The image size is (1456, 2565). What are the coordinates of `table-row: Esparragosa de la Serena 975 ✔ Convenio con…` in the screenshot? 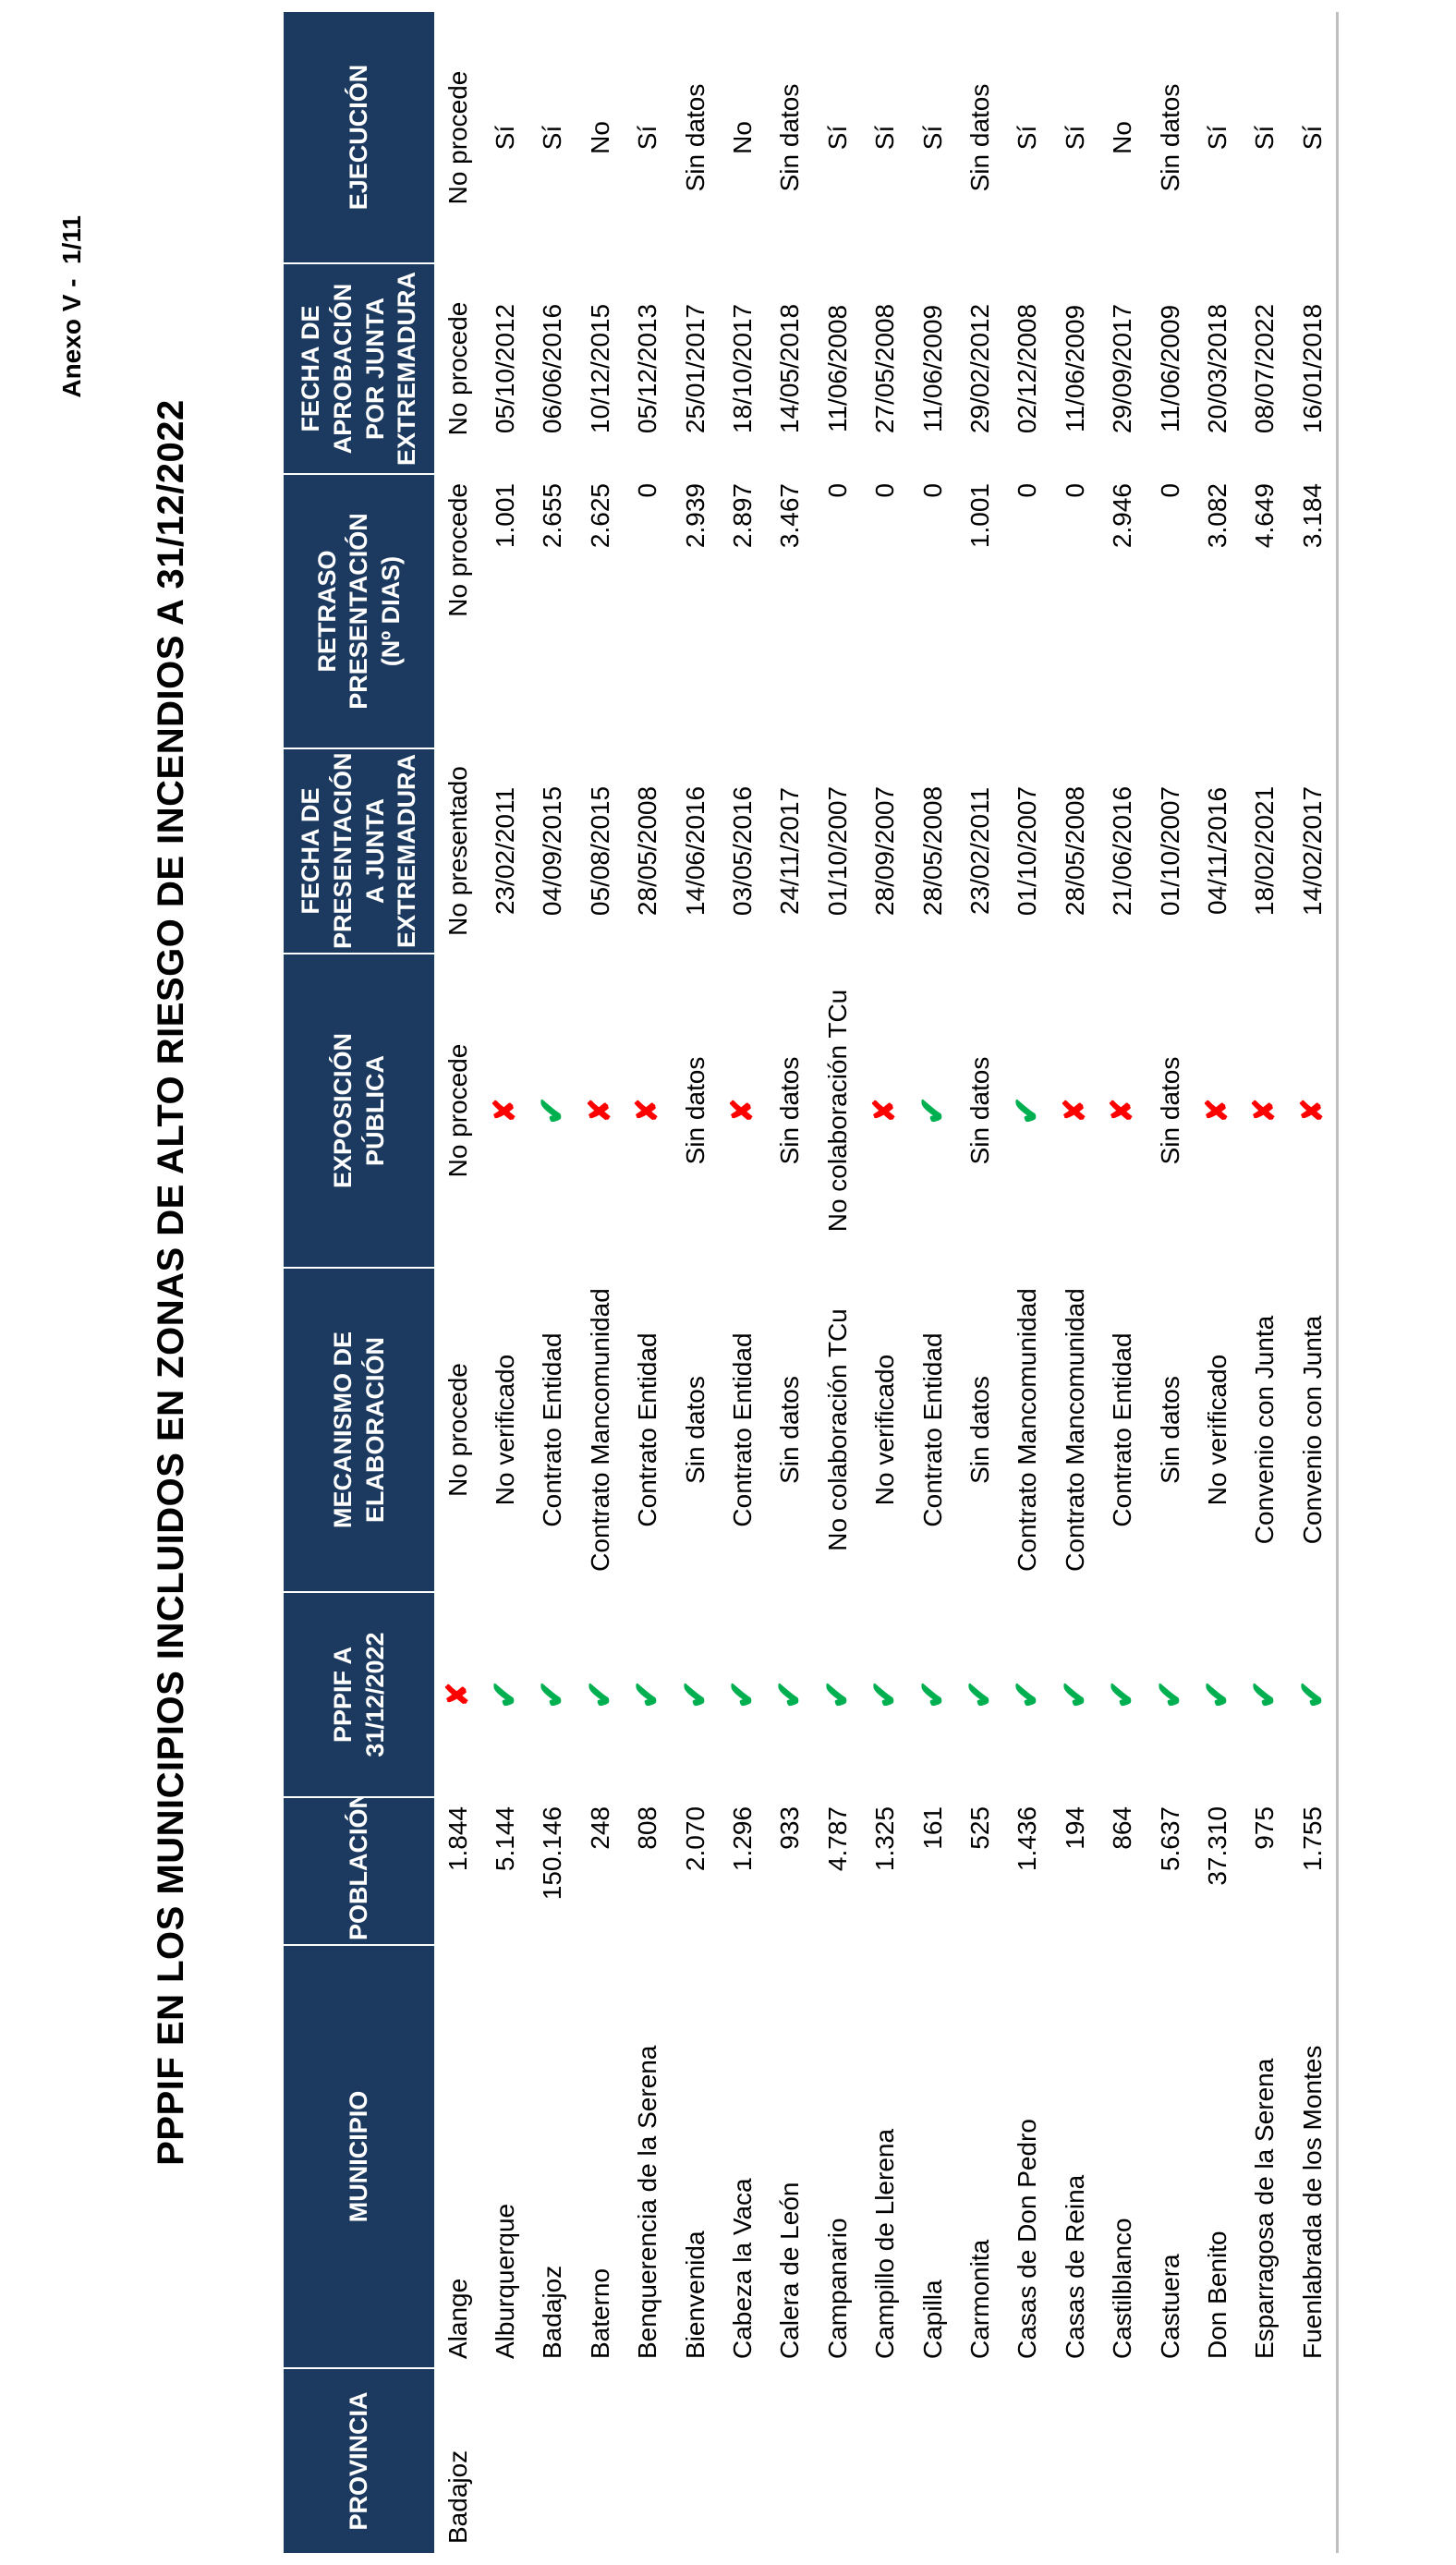 It's located at (1265, 1282).